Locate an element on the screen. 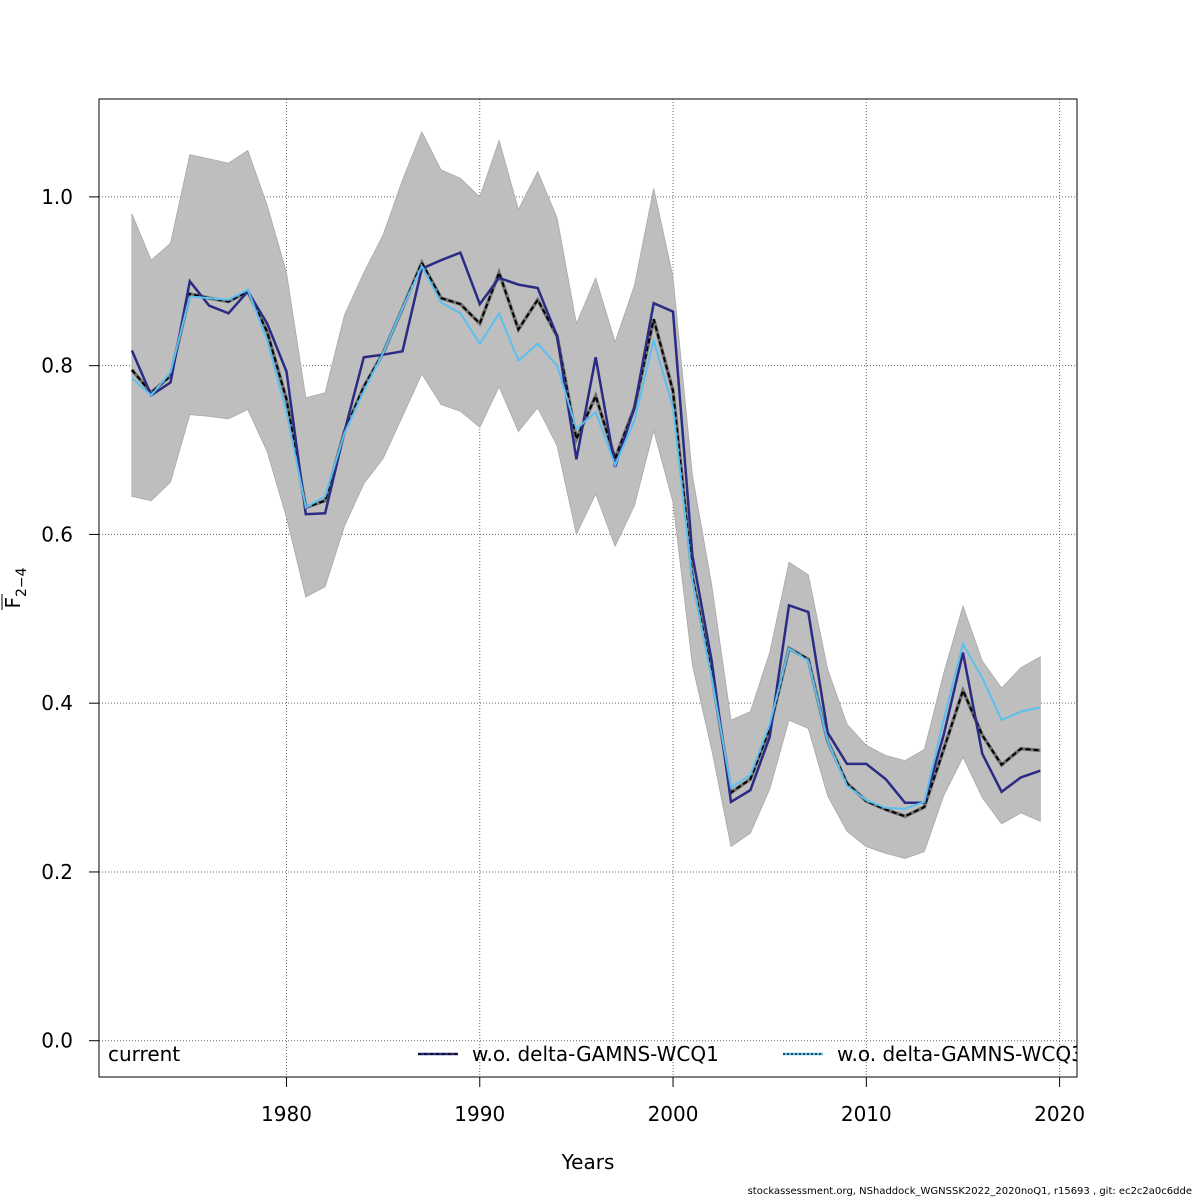  legend-clip: w.o. delta-GAMNS-WCQ3 is located at coordinates (960, 1054).